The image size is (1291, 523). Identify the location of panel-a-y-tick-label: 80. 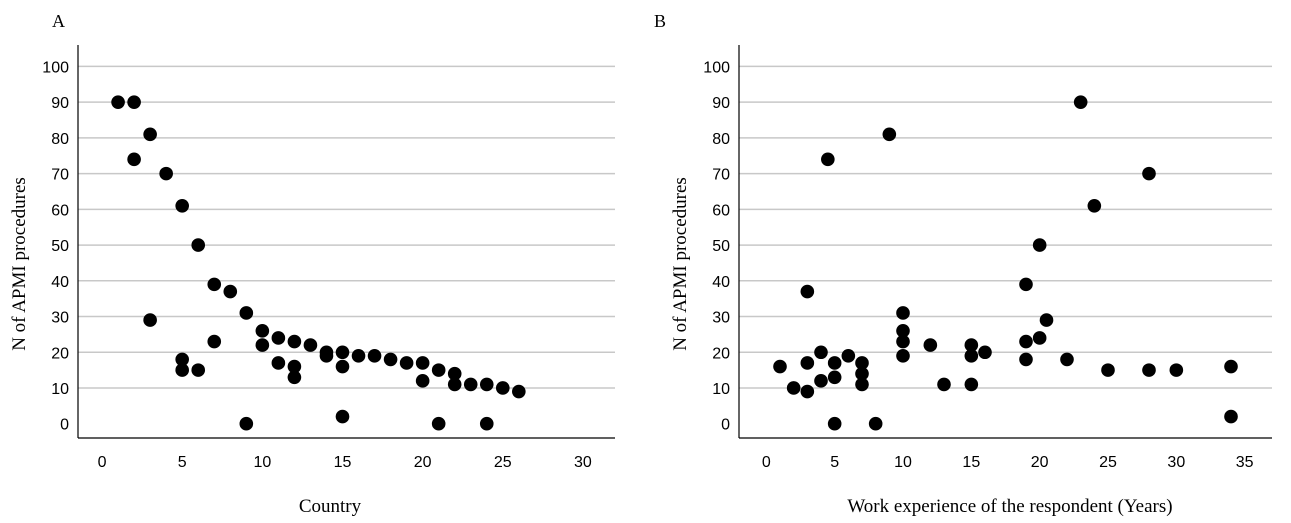
(60, 139).